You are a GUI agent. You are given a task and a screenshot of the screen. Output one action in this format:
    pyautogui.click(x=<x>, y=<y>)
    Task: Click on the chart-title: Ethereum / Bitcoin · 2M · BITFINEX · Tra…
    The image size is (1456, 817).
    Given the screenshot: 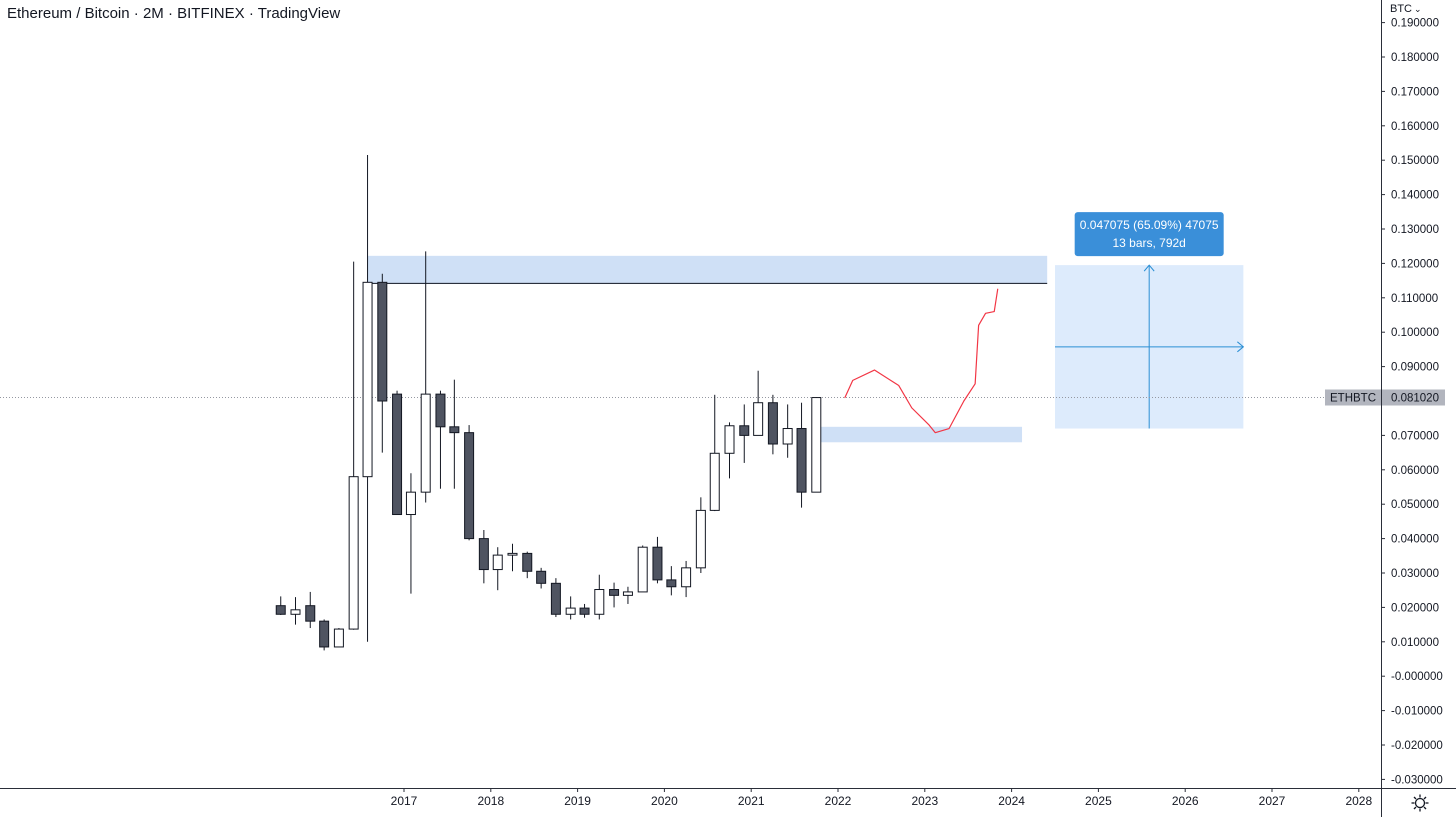 What is the action you would take?
    pyautogui.click(x=173, y=13)
    